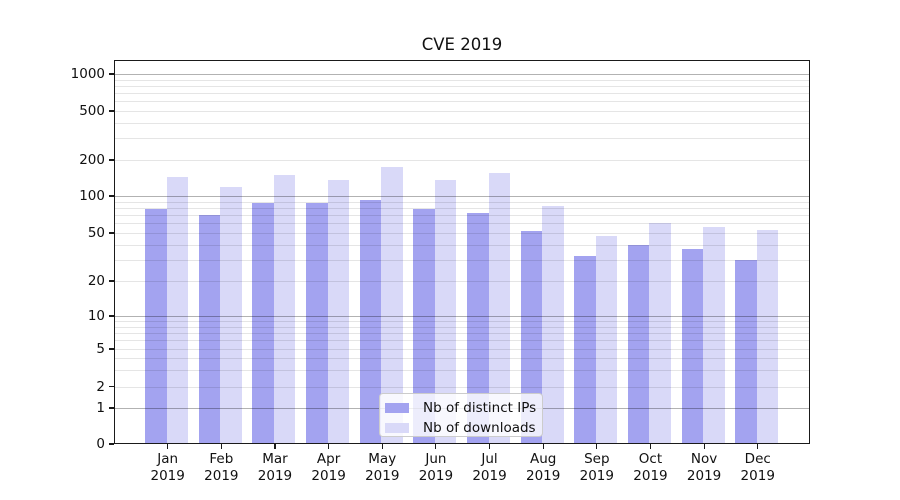 Image resolution: width=900 pixels, height=500 pixels. I want to click on x-tick-label: Nov 2019, so click(704, 467).